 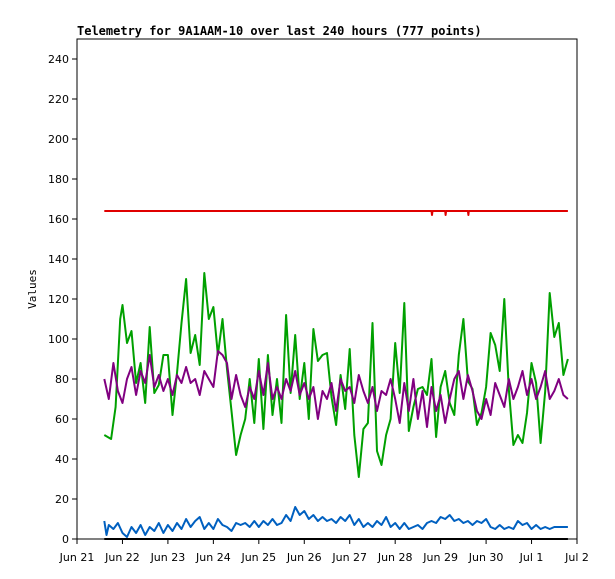 I want to click on x-tick-label: Jun 28, so click(x=395, y=557).